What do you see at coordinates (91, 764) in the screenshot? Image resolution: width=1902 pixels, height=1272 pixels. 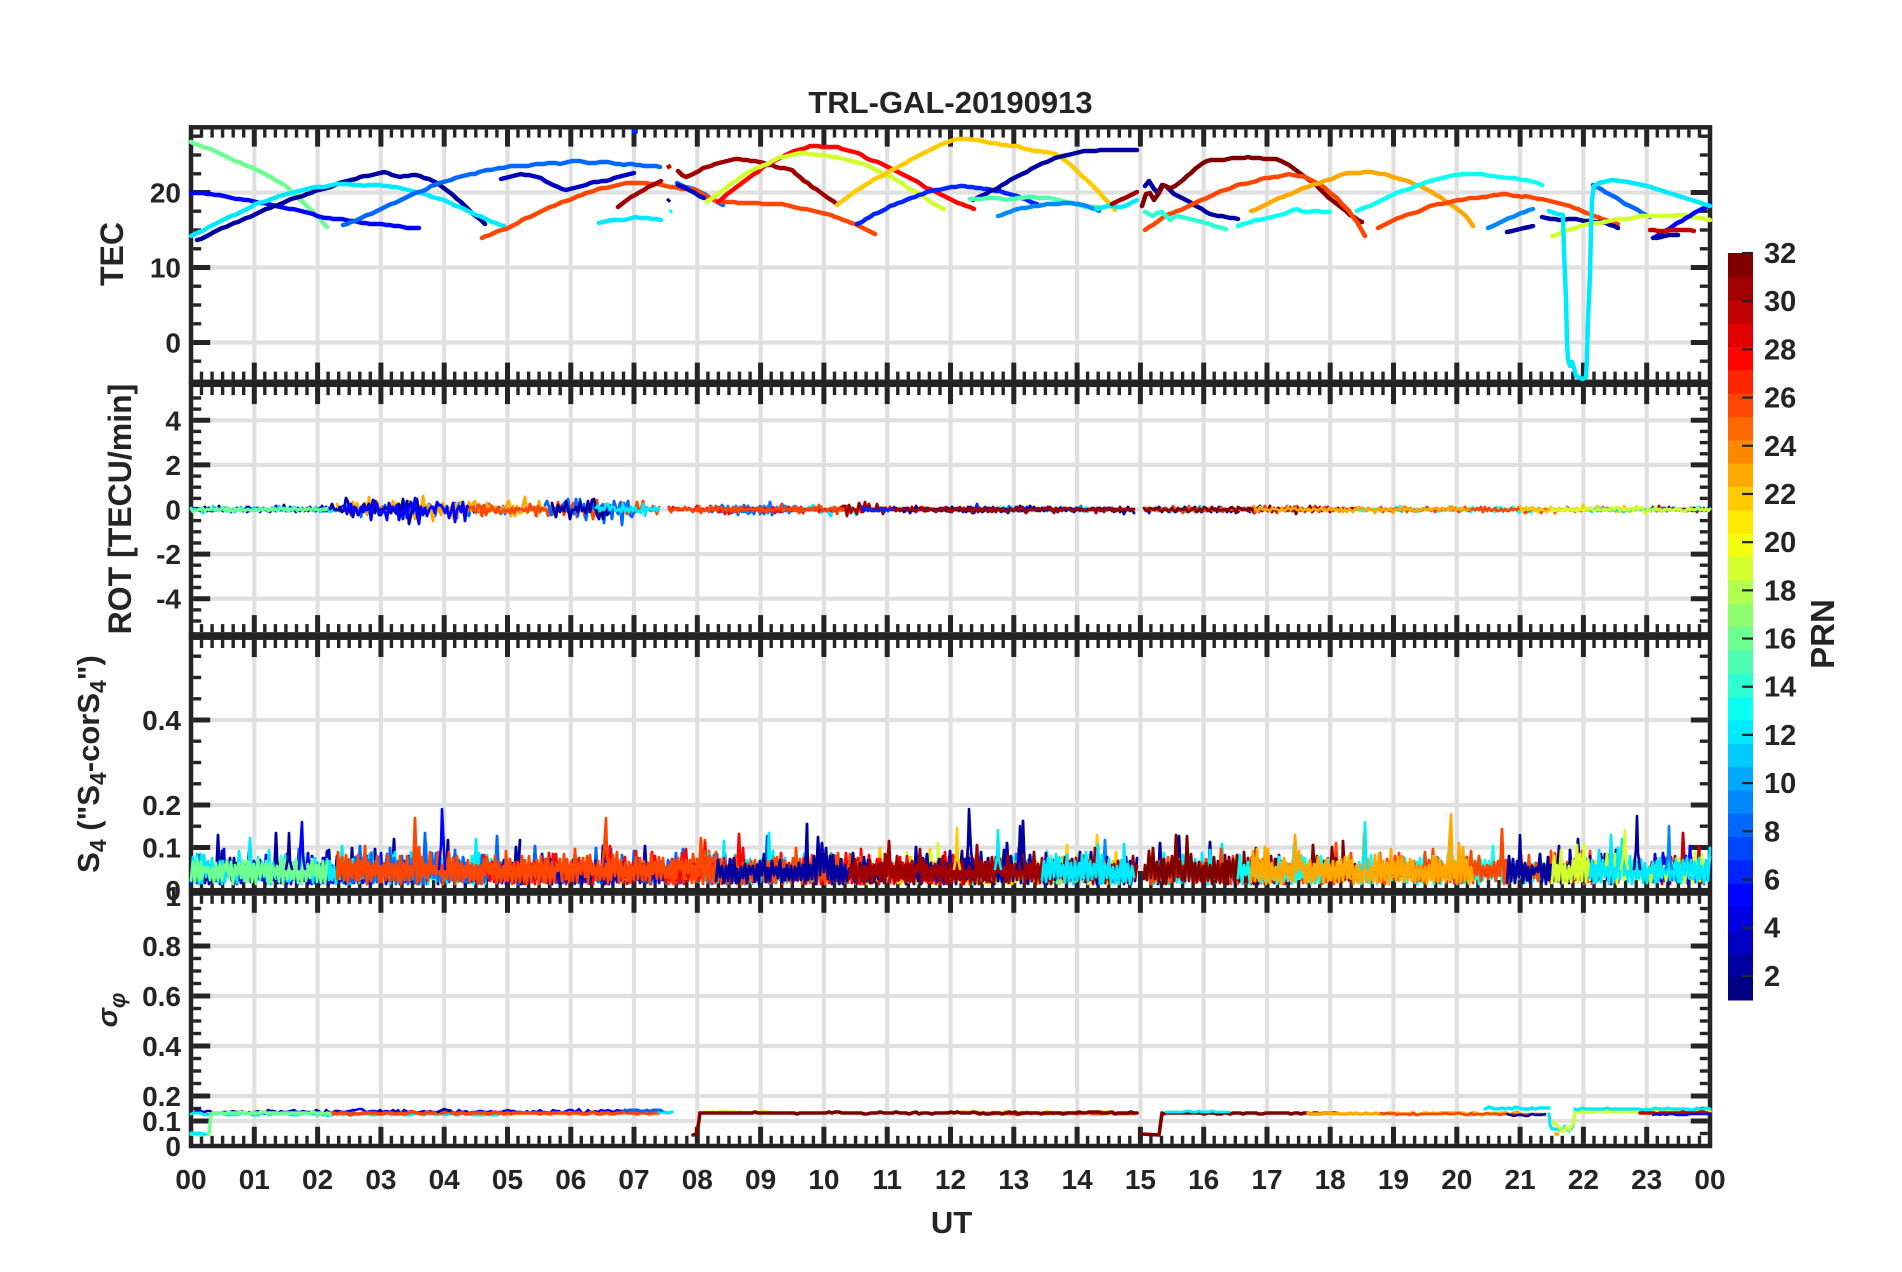 I see `svg-text: S4 ("S4-corS4")` at bounding box center [91, 764].